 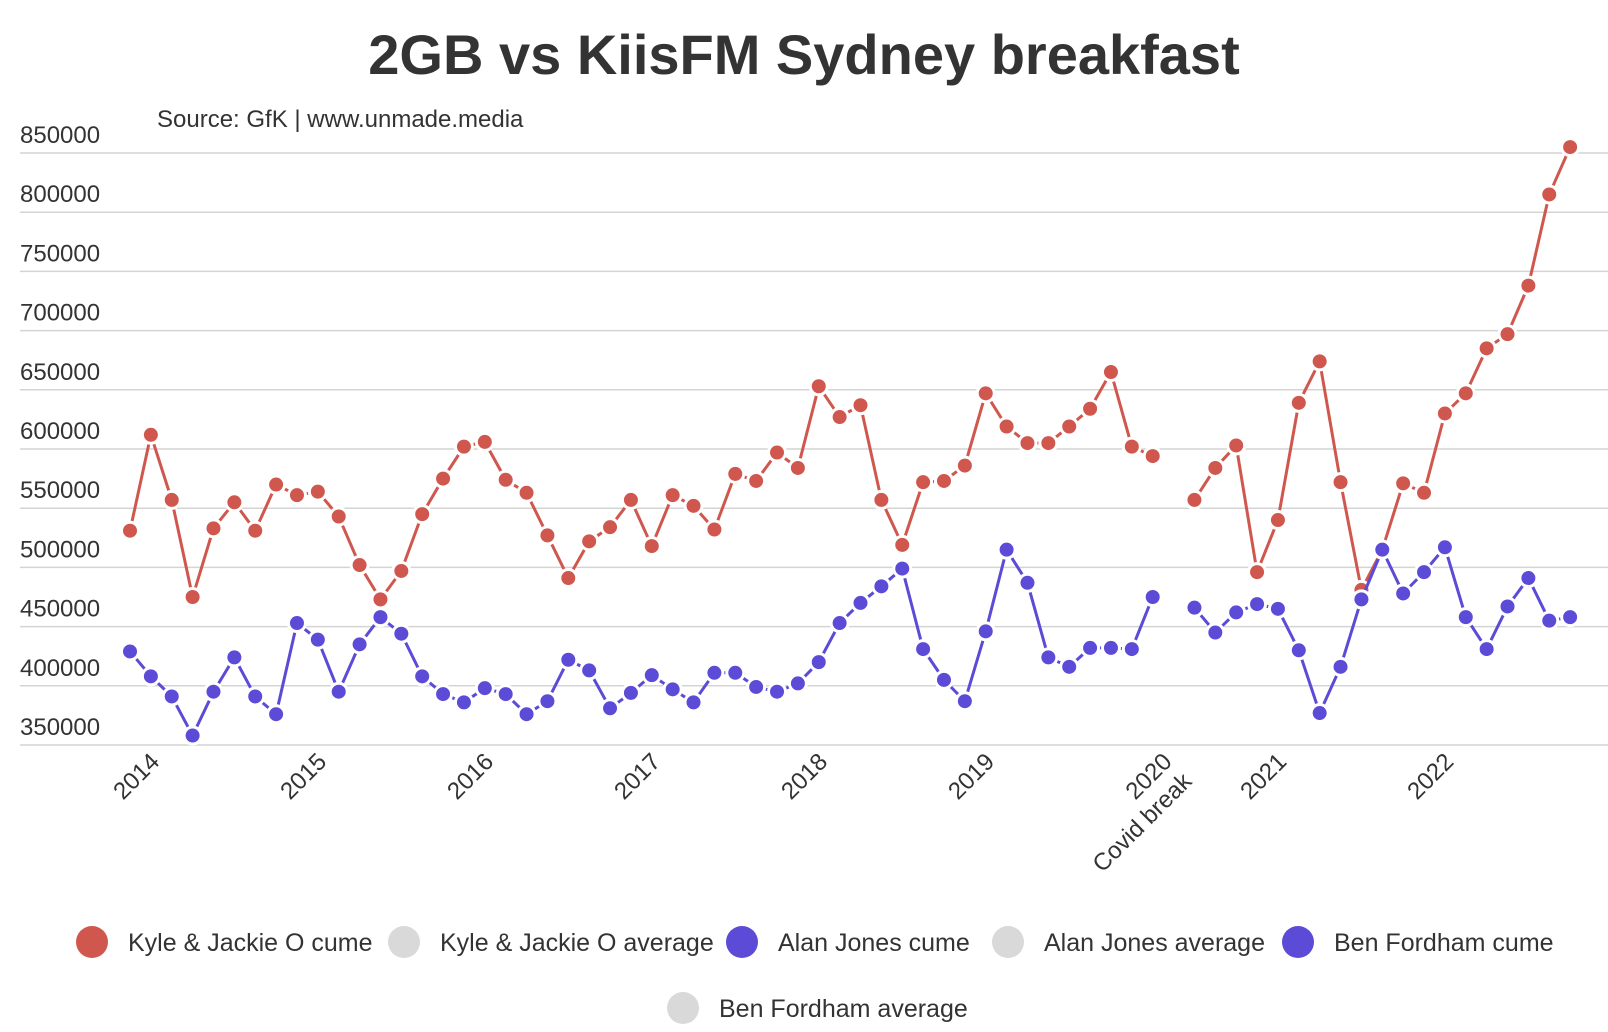 I want to click on legend-item: Kyle & Jackie O average, so click(x=551, y=942).